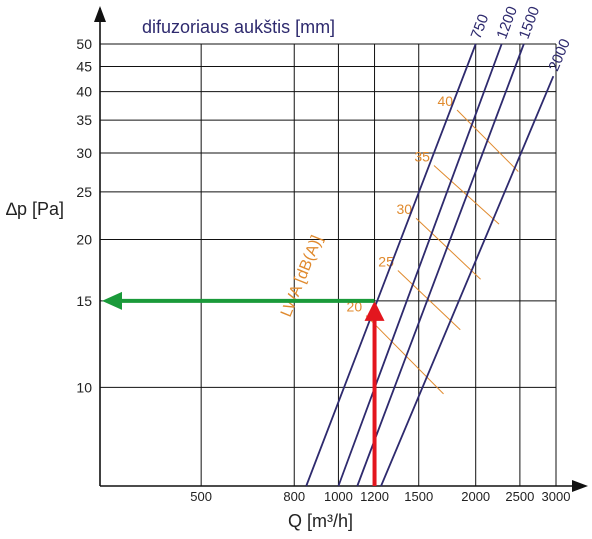 The image size is (592, 539). What do you see at coordinates (404, 209) in the screenshot?
I see `sound-label-30: 30` at bounding box center [404, 209].